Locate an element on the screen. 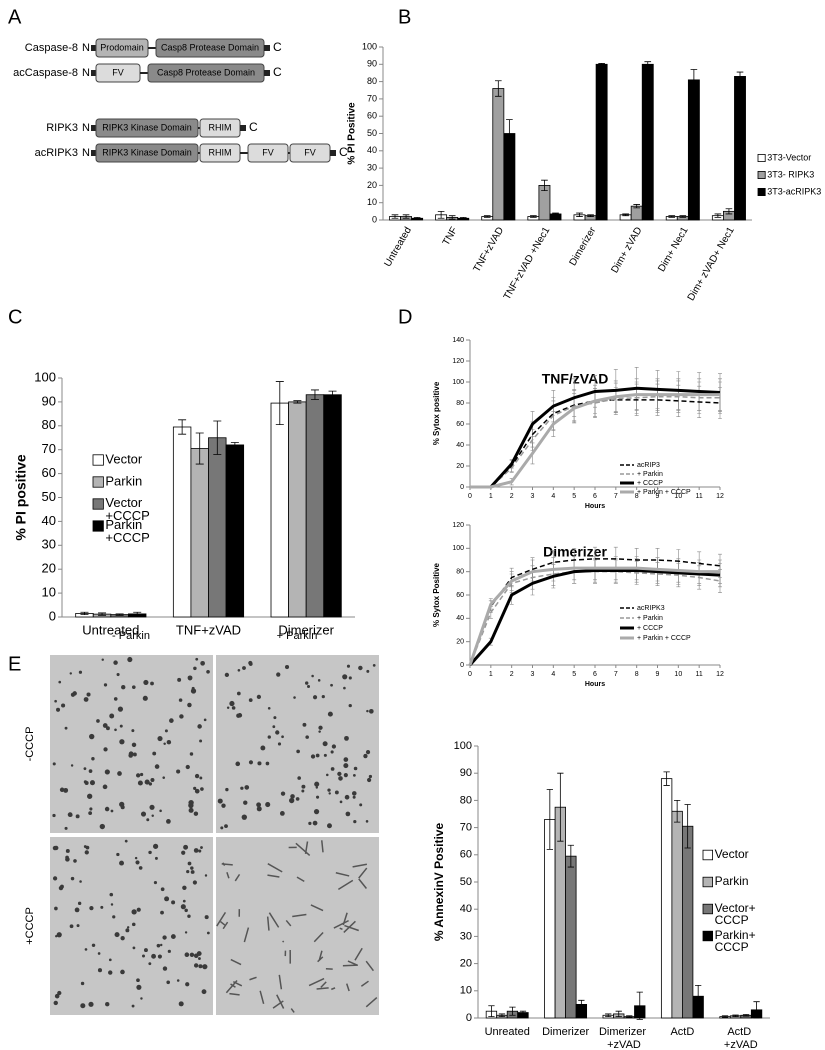 Image resolution: width=825 pixels, height=1050 pixels. y-tick-label: 30 is located at coordinates (49, 544).